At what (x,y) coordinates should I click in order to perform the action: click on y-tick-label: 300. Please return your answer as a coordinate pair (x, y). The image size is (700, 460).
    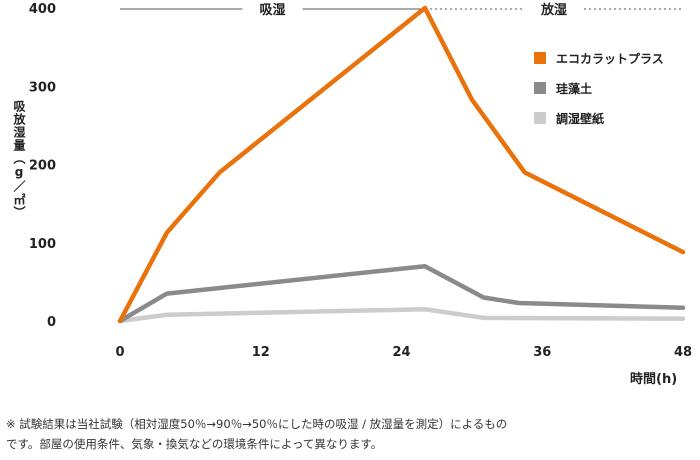
    Looking at the image, I should click on (42, 87).